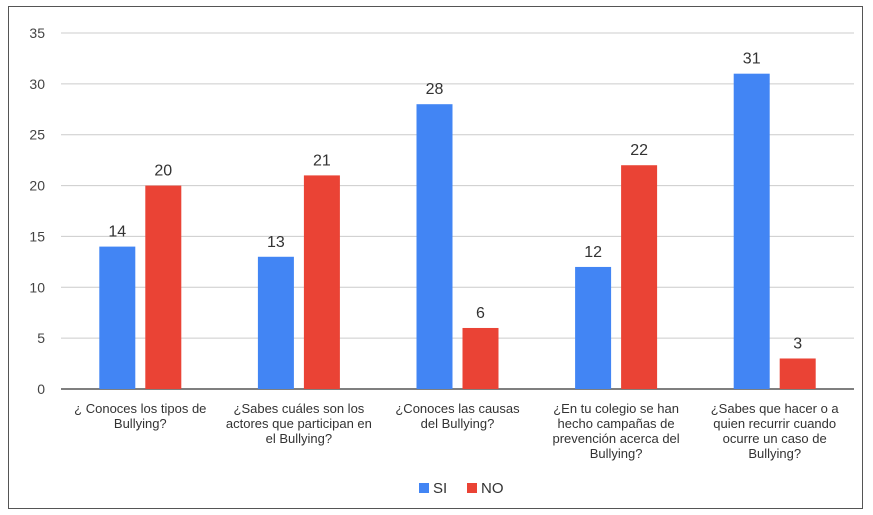  Describe the element at coordinates (461, 488) in the screenshot. I see `legend: SI NO` at that location.